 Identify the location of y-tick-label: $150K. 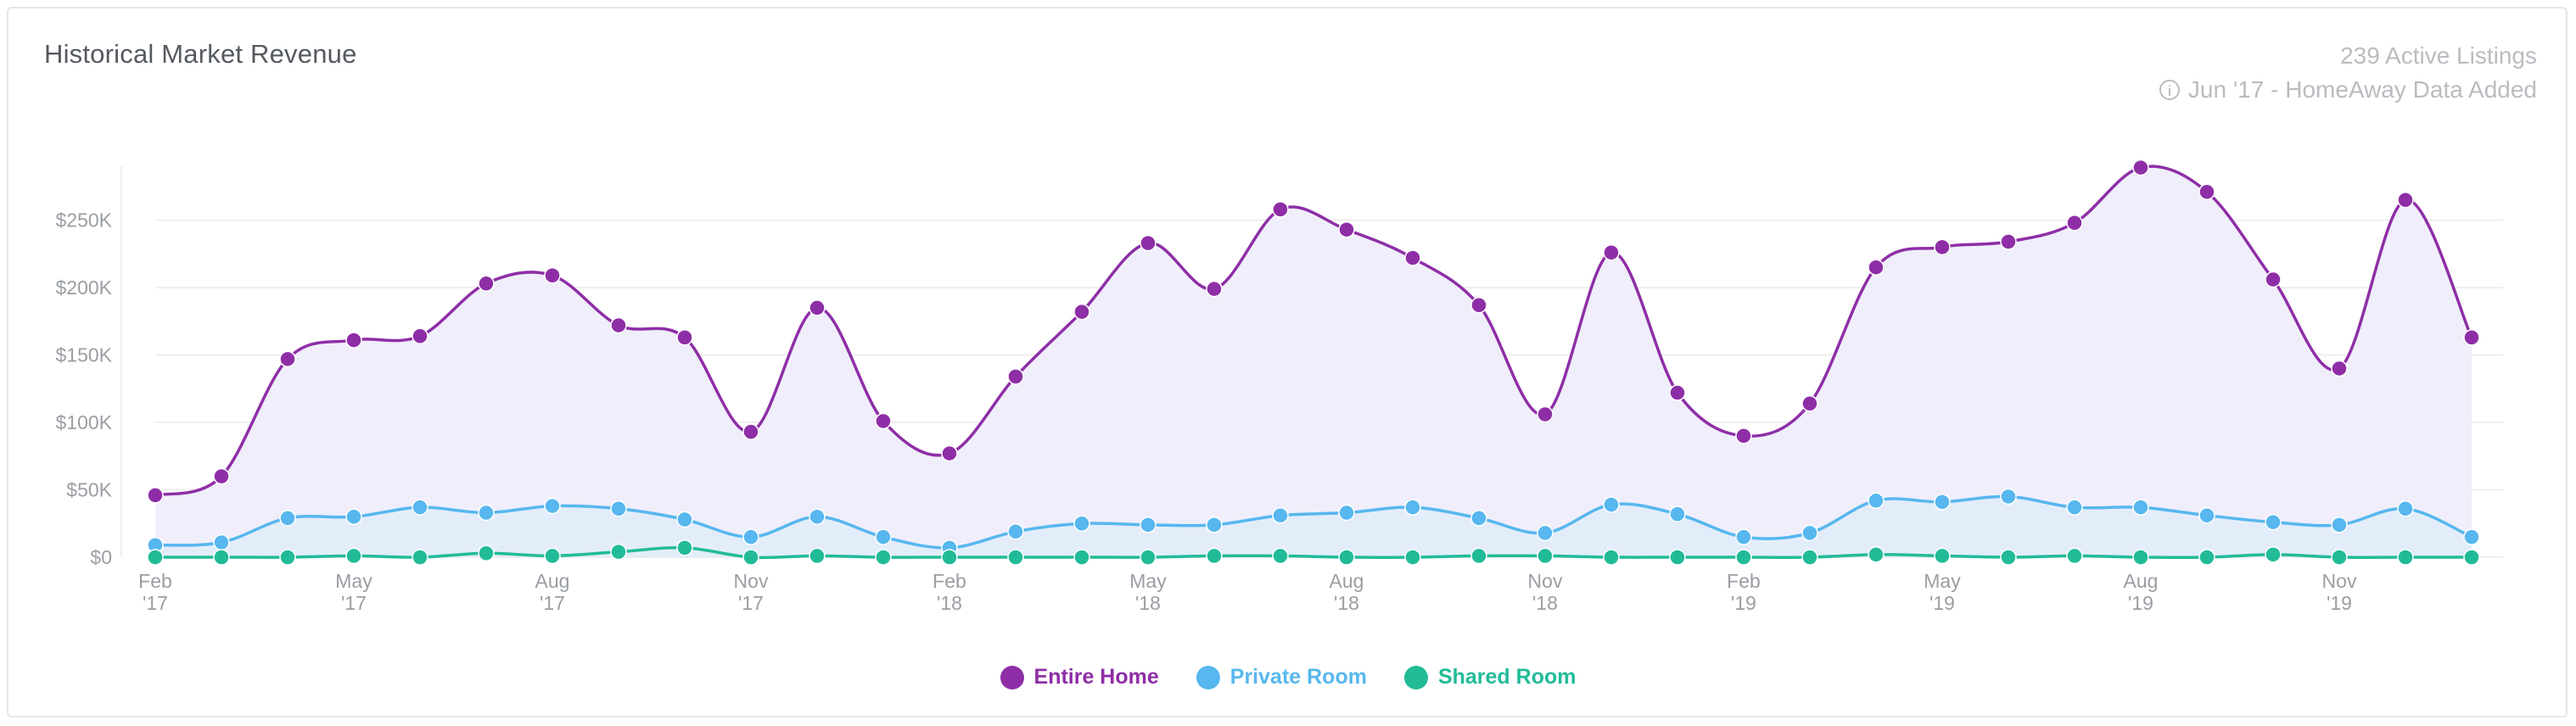
(84, 355).